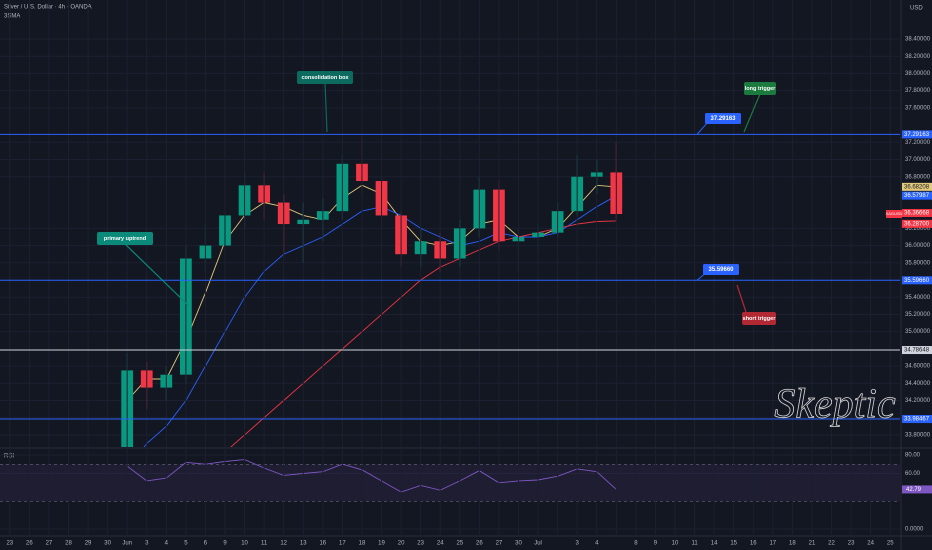 The image size is (932, 550). What do you see at coordinates (167, 544) in the screenshot?
I see `x-tick-label: 4` at bounding box center [167, 544].